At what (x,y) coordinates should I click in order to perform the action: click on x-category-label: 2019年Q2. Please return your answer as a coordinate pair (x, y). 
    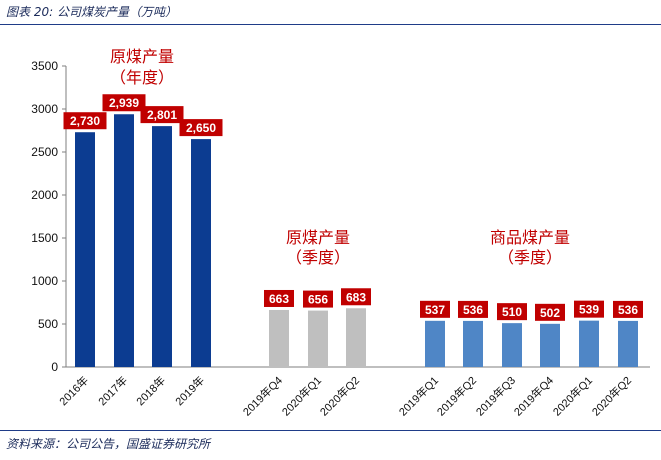
    Looking at the image, I should click on (456, 395).